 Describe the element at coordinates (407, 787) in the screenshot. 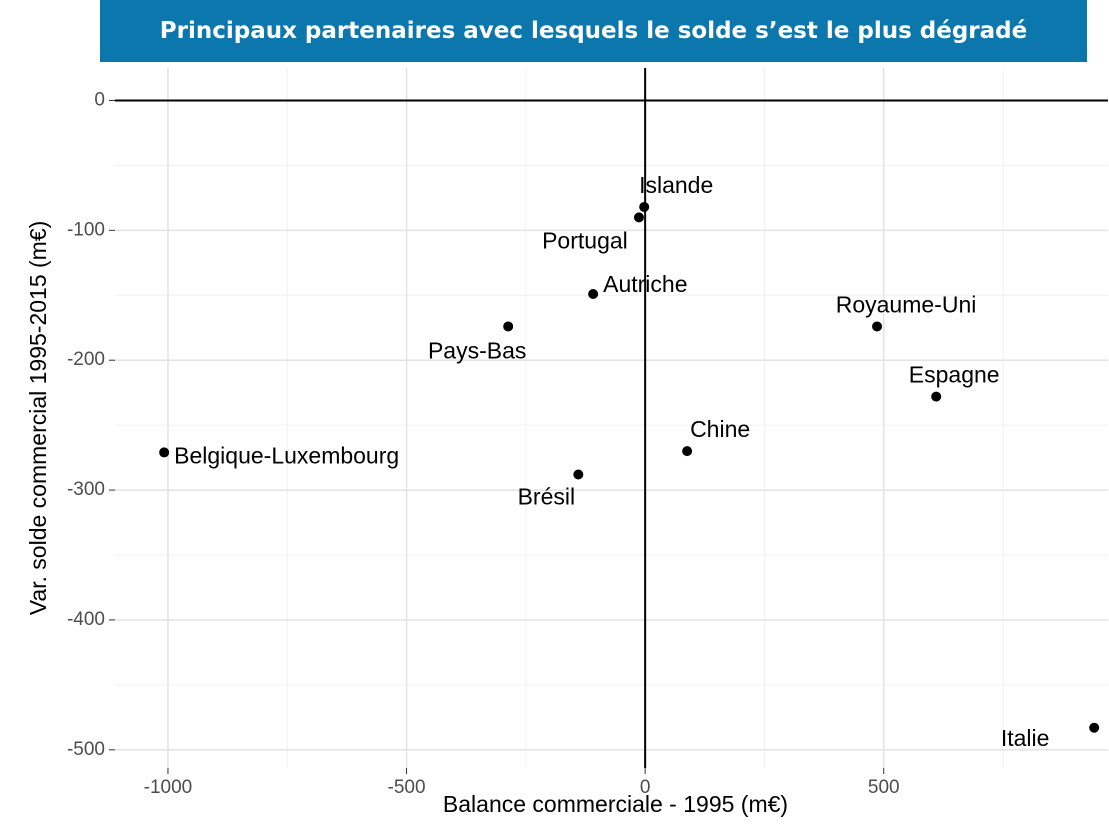

I see `x-tick-label: -500` at that location.